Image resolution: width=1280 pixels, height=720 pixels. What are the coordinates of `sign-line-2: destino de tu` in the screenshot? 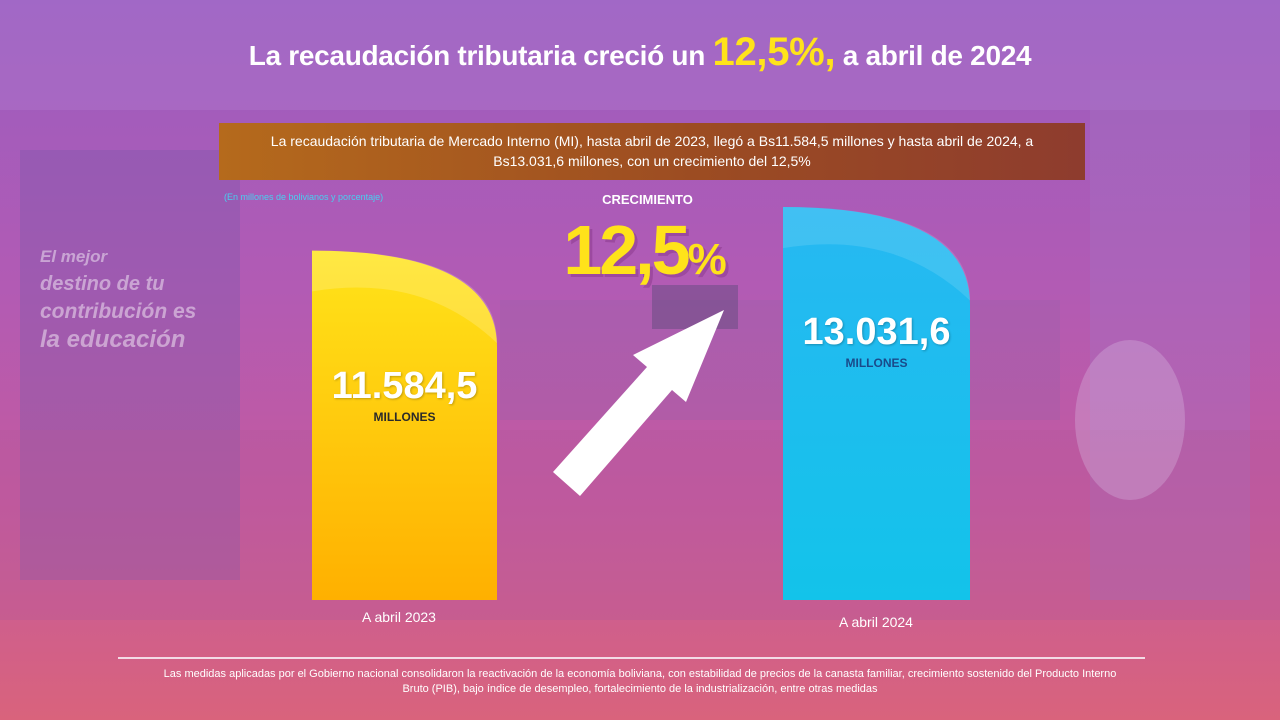 It's located at (102, 284).